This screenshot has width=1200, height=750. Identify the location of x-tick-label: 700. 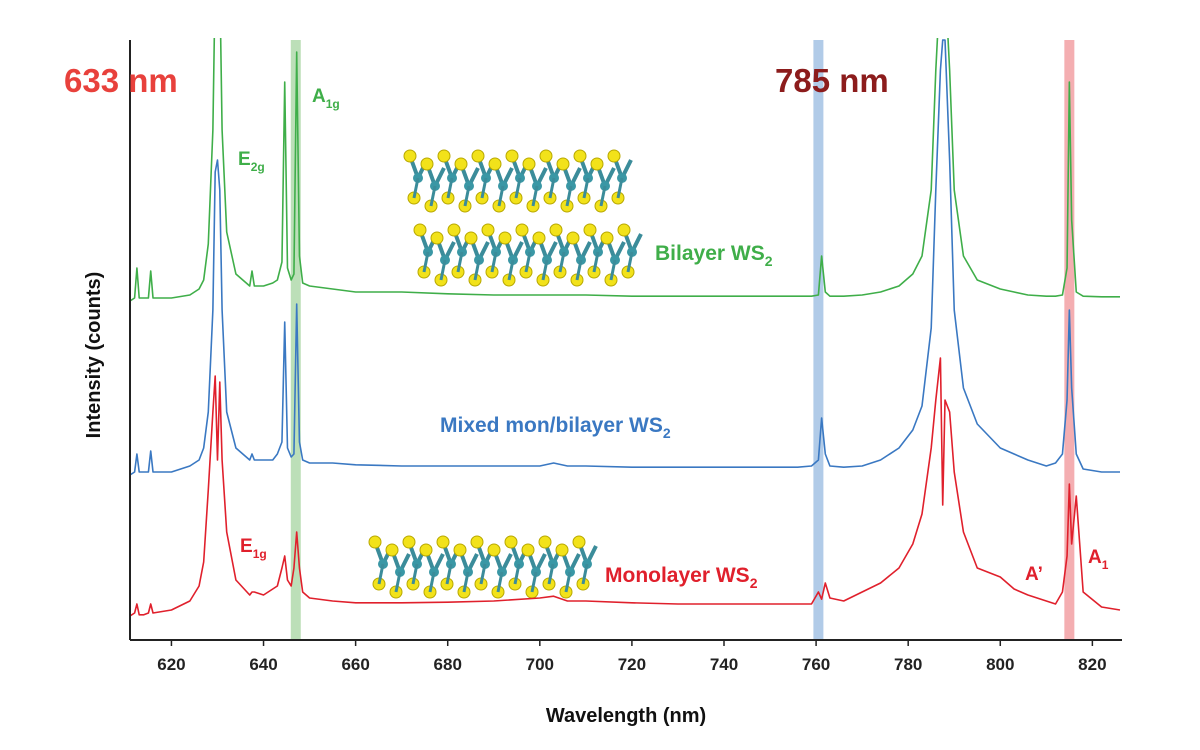
(540, 664).